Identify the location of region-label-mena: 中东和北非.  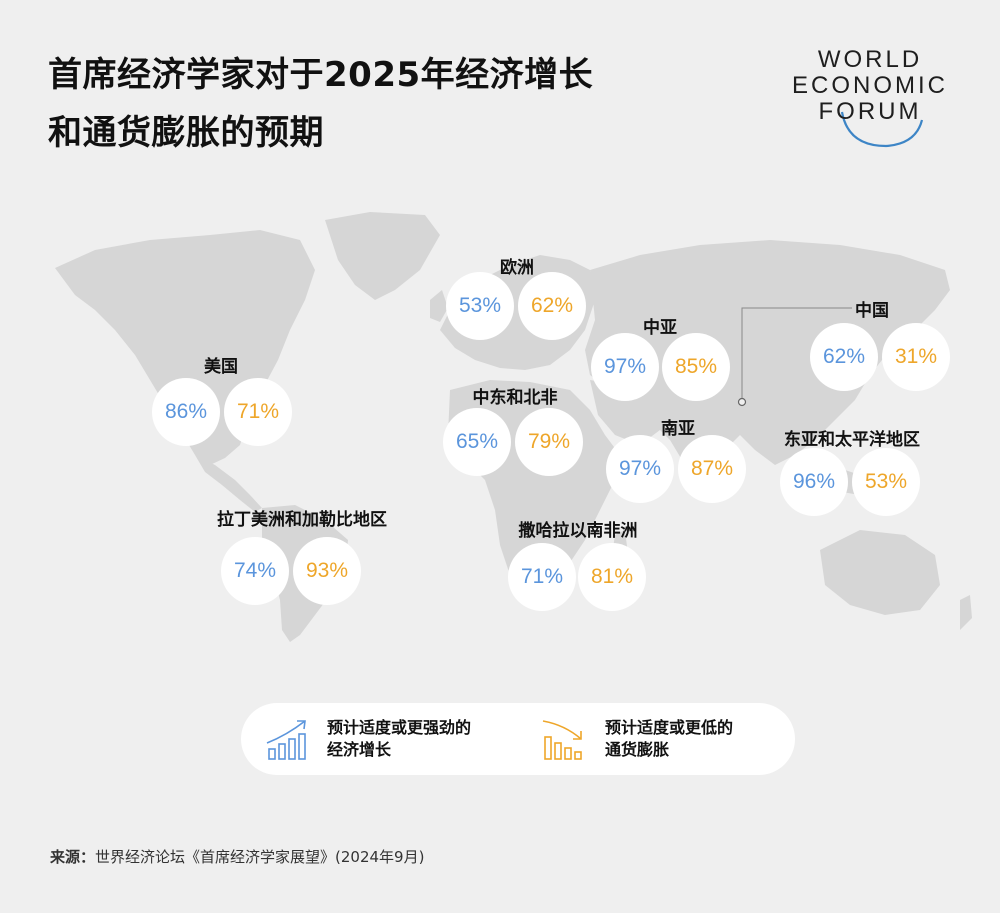
(515, 398).